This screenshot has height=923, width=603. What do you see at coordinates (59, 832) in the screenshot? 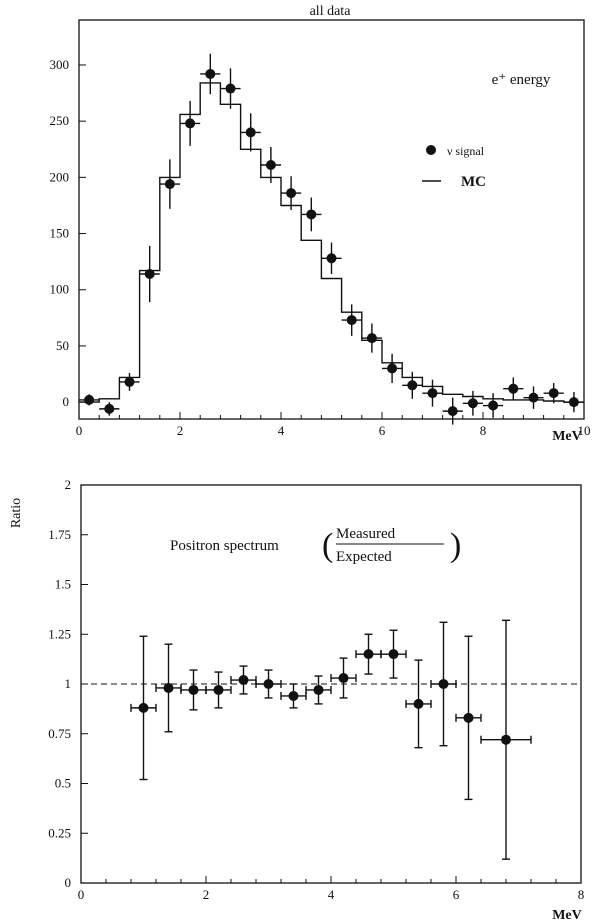
I see `bot-y-tick-label: 0.25` at bounding box center [59, 832].